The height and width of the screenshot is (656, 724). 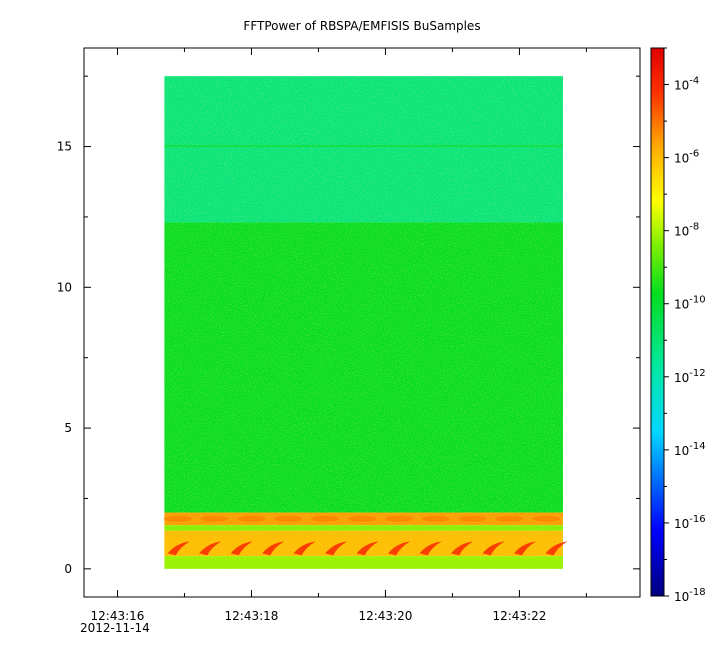 What do you see at coordinates (686, 157) in the screenshot?
I see `colorbar-tick-label: 10⁻⁶` at bounding box center [686, 157].